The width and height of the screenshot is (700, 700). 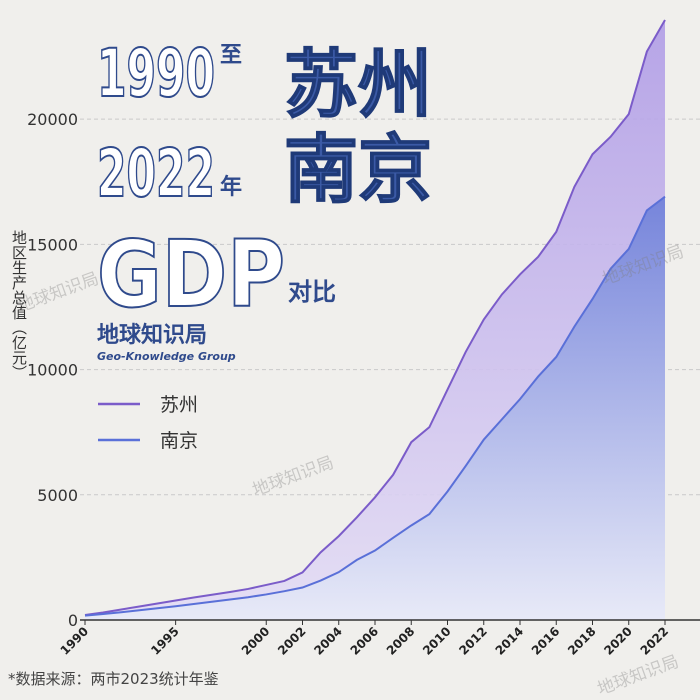 I want to click on y-tick-label: 0, so click(x=73, y=620).